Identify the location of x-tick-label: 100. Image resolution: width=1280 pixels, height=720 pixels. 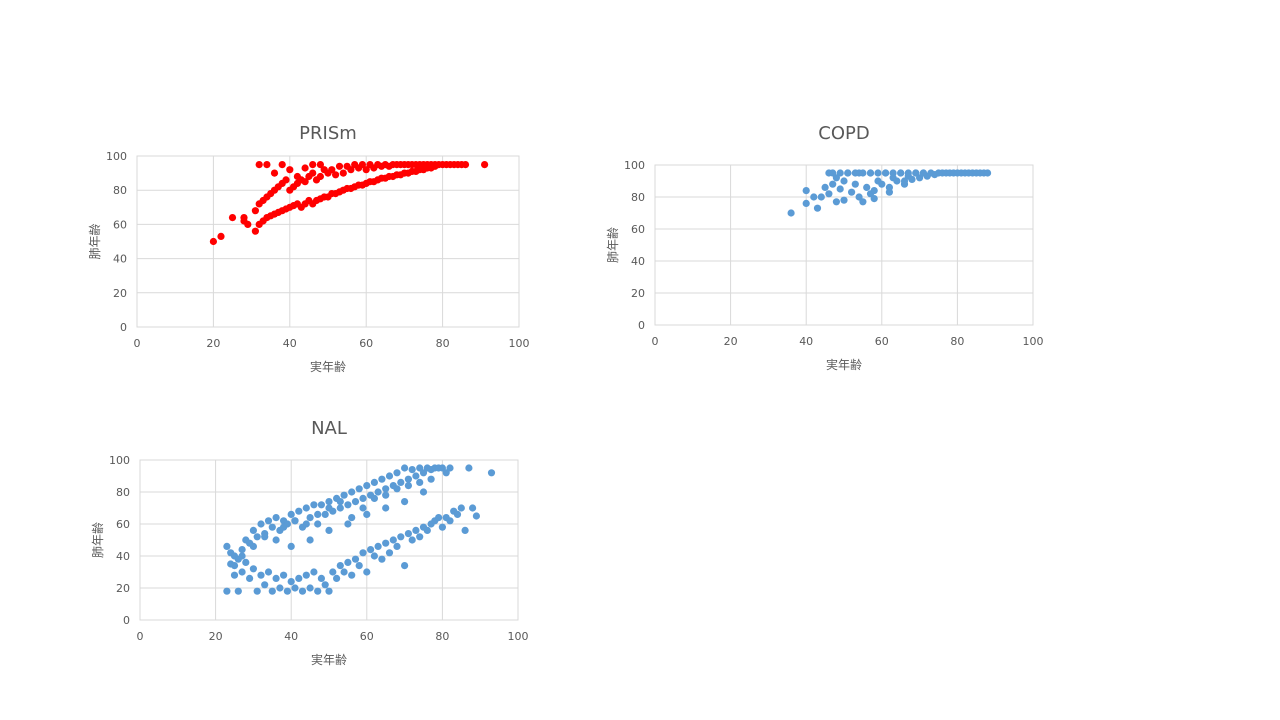
(1033, 341).